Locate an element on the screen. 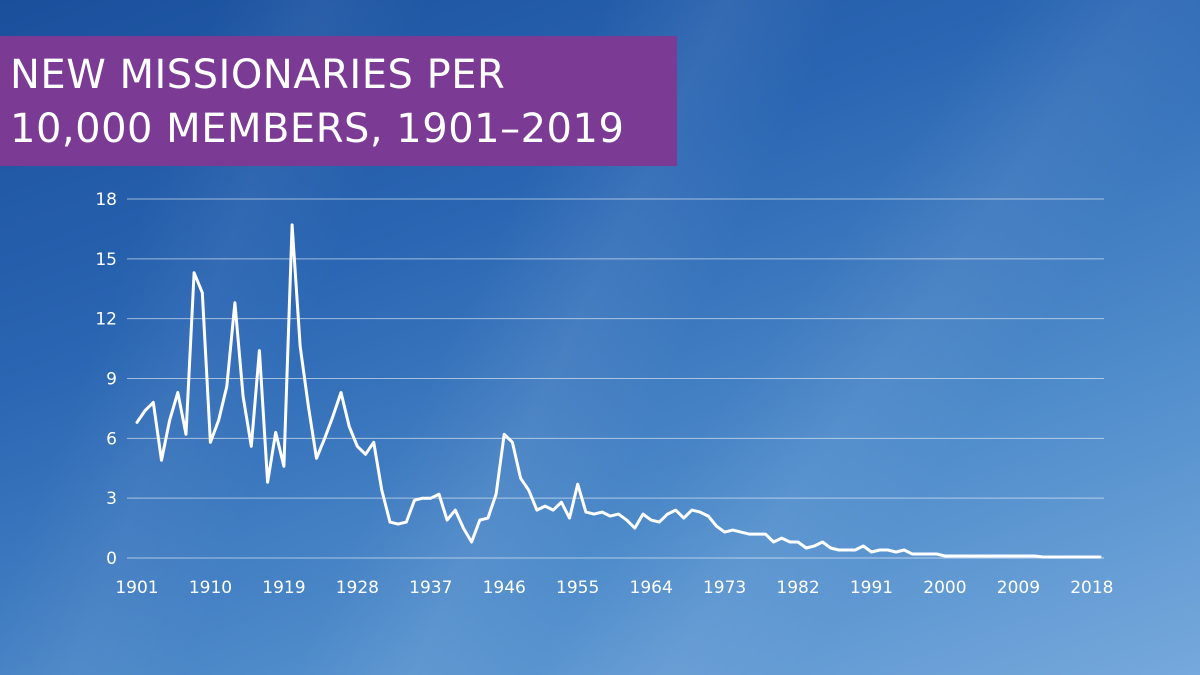  x-tick-label: 1901 is located at coordinates (136, 588).